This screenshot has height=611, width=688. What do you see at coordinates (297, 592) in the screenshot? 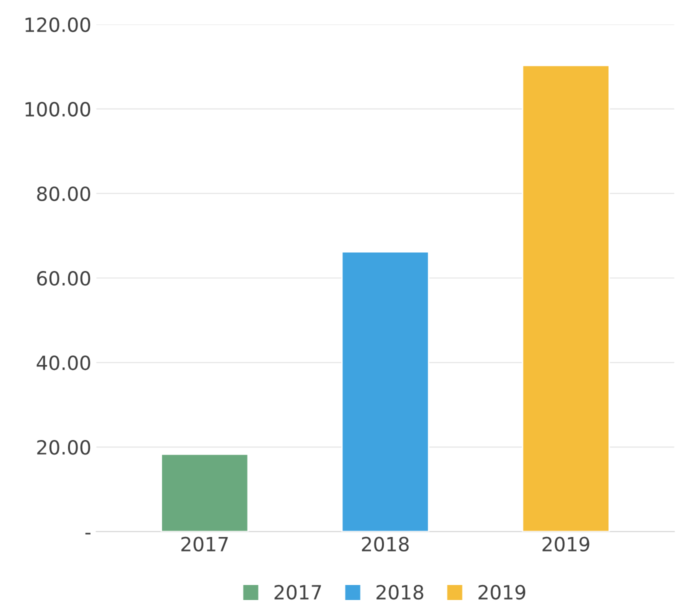
I see `legend-label: 2017` at bounding box center [297, 592].